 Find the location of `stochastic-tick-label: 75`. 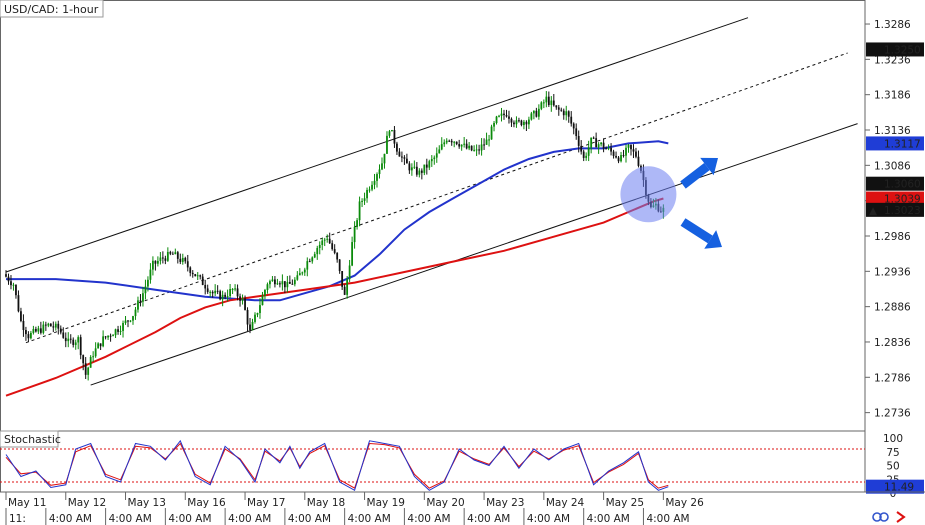

stochastic-tick-label: 75 is located at coordinates (892, 453).